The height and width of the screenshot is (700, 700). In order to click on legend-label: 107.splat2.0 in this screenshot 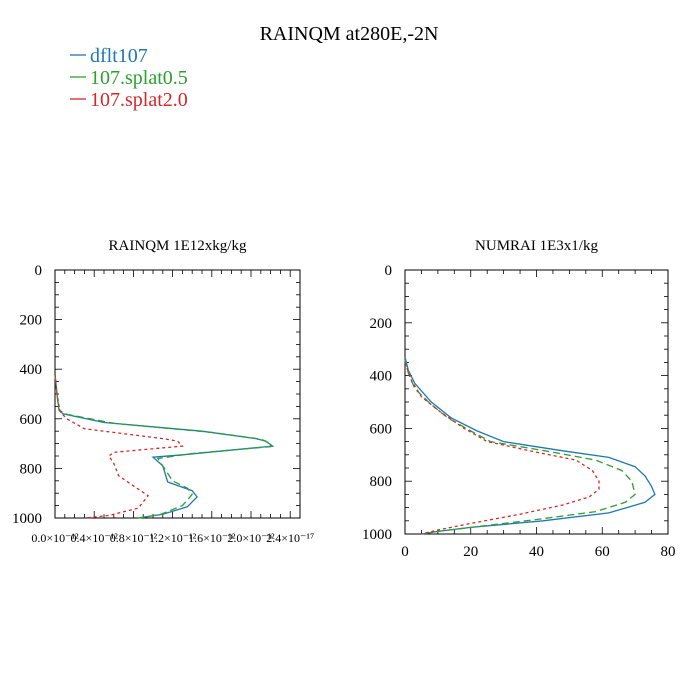, I will do `click(139, 100)`.